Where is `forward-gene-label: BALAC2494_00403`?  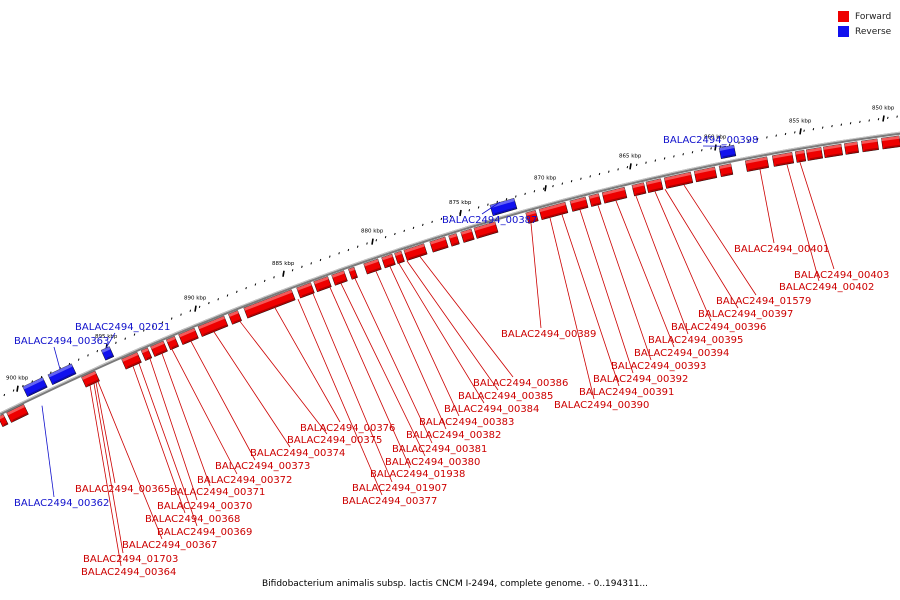
forward-gene-label: BALAC2494_00403 is located at coordinates (841, 275).